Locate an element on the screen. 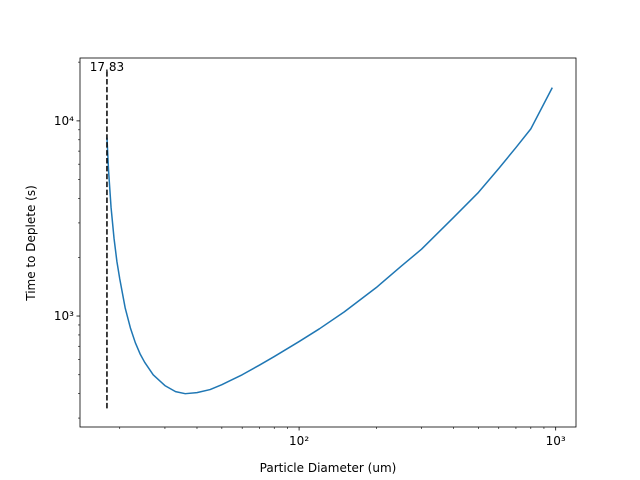  y-tick-label: 10⁴ is located at coordinates (64, 121).